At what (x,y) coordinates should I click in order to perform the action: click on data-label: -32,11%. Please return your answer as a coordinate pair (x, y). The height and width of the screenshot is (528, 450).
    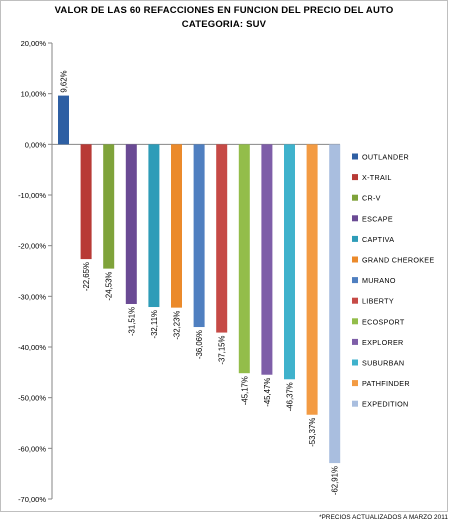
    Looking at the image, I should click on (154, 324).